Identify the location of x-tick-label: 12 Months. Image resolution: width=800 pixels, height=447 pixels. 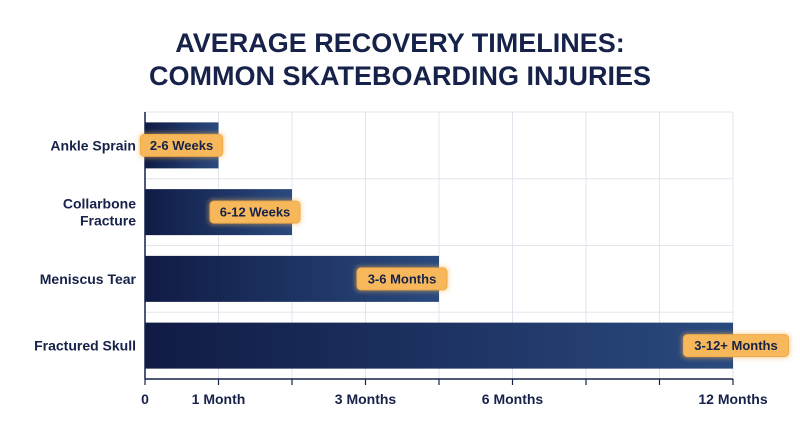
(732, 399).